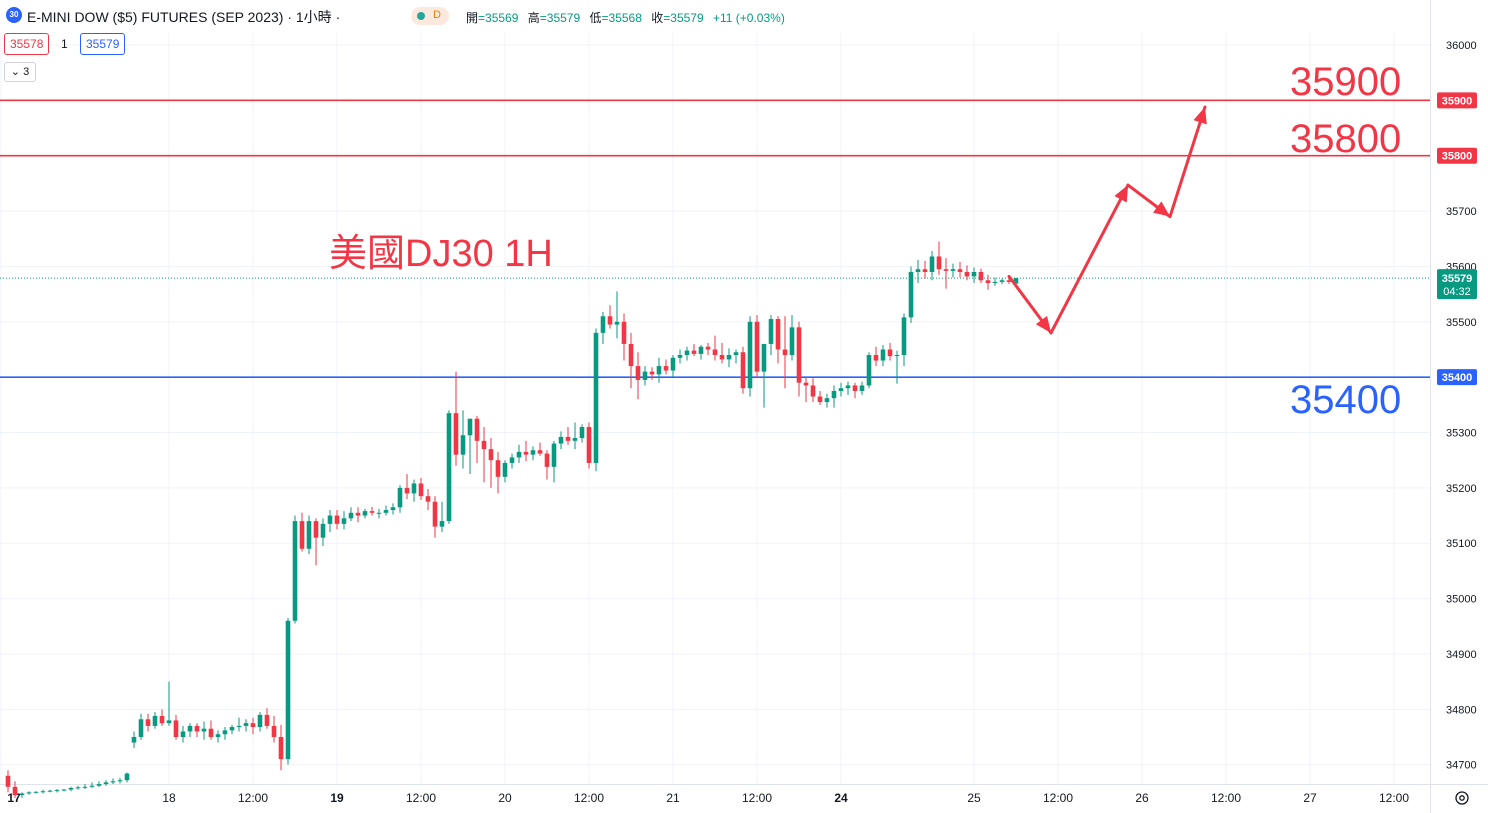 The width and height of the screenshot is (1488, 813). What do you see at coordinates (430, 16) in the screenshot?
I see `market-status-badge: D` at bounding box center [430, 16].